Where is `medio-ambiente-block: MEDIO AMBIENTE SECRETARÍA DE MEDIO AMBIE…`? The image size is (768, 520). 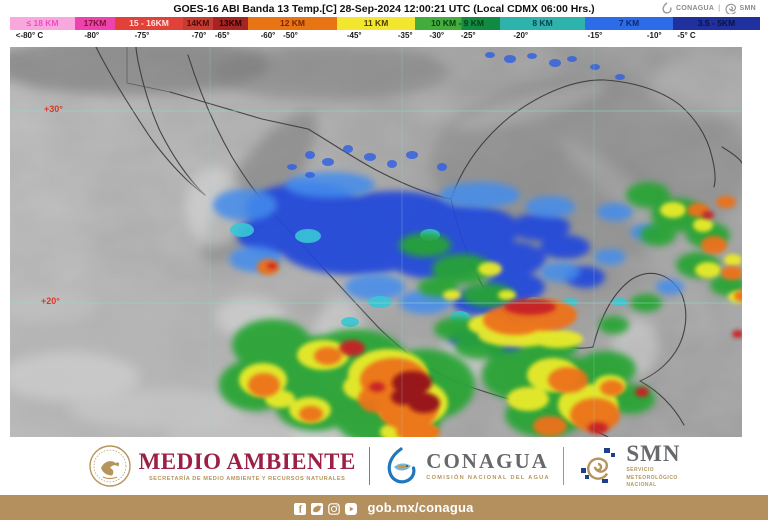
medio-ambiente-block: MEDIO AMBIENTE SECRETARÍA DE MEDIO AMBIE… is located at coordinates (222, 466).